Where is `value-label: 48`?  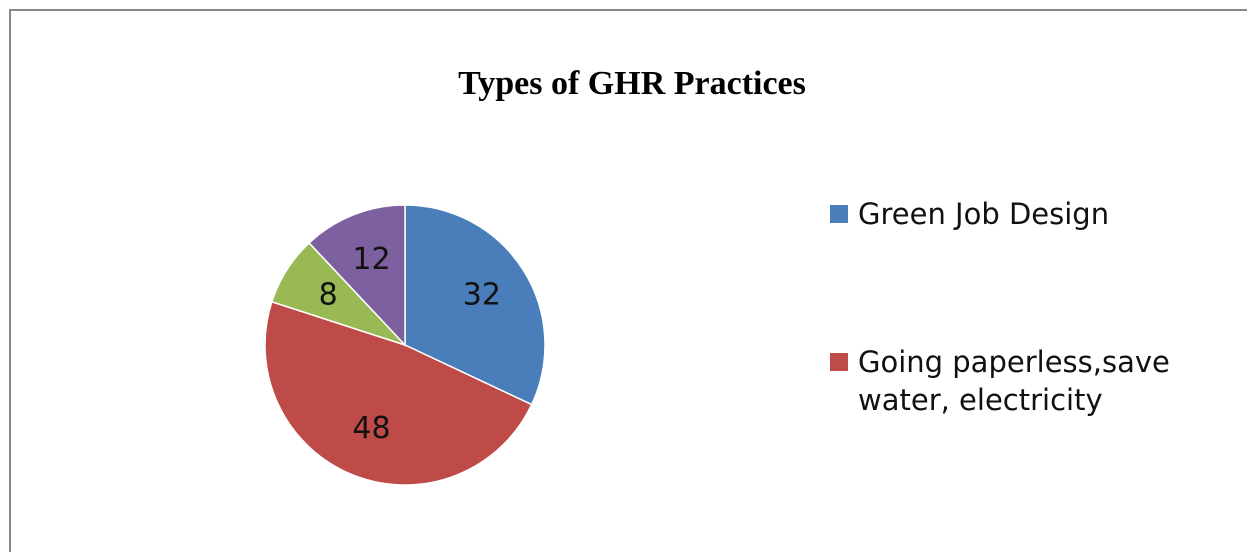 value-label: 48 is located at coordinates (371, 428).